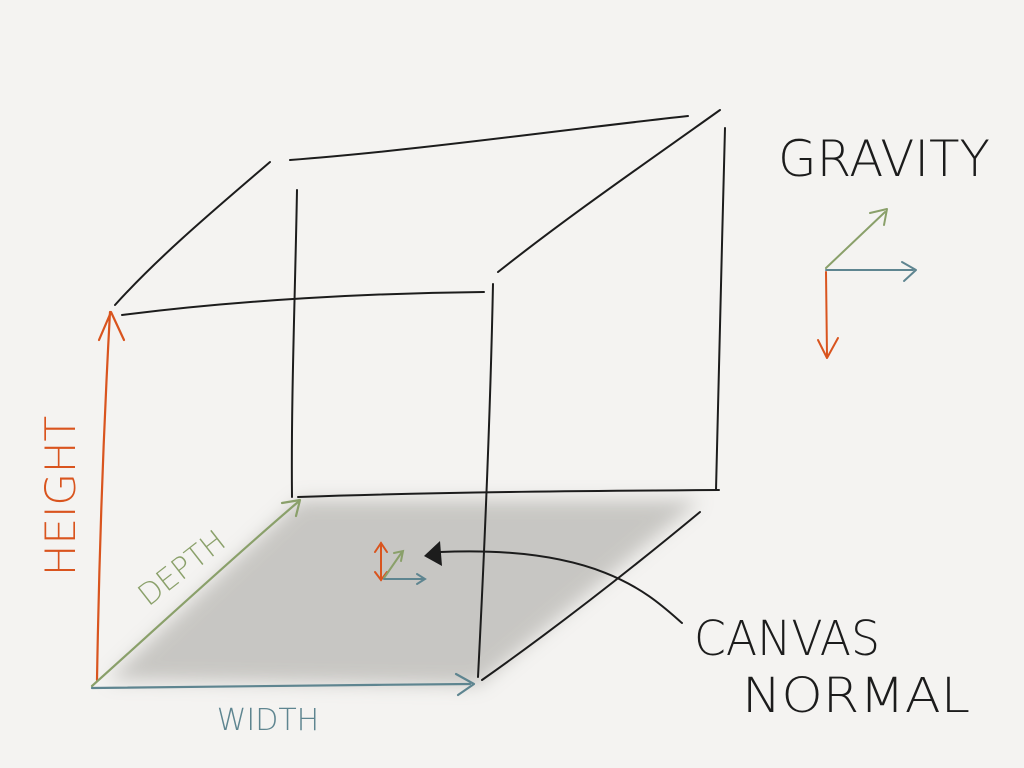 Image resolution: width=1024 pixels, height=768 pixels. What do you see at coordinates (404, 592) in the screenshot?
I see `floor-shading` at bounding box center [404, 592].